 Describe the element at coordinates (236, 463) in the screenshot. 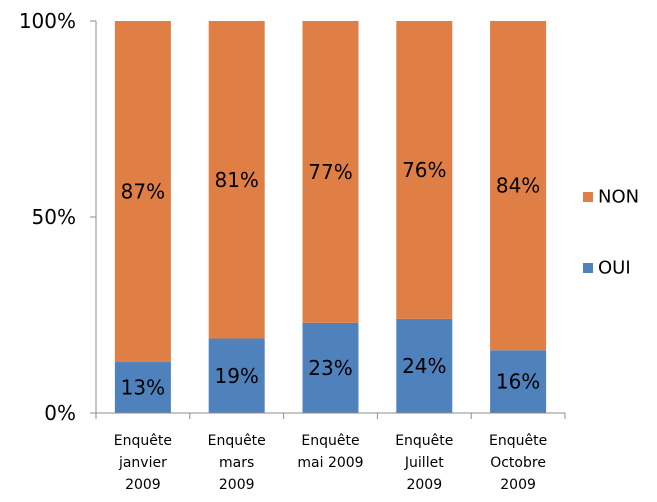

I see `x-category-label-1-line-1: mars` at that location.